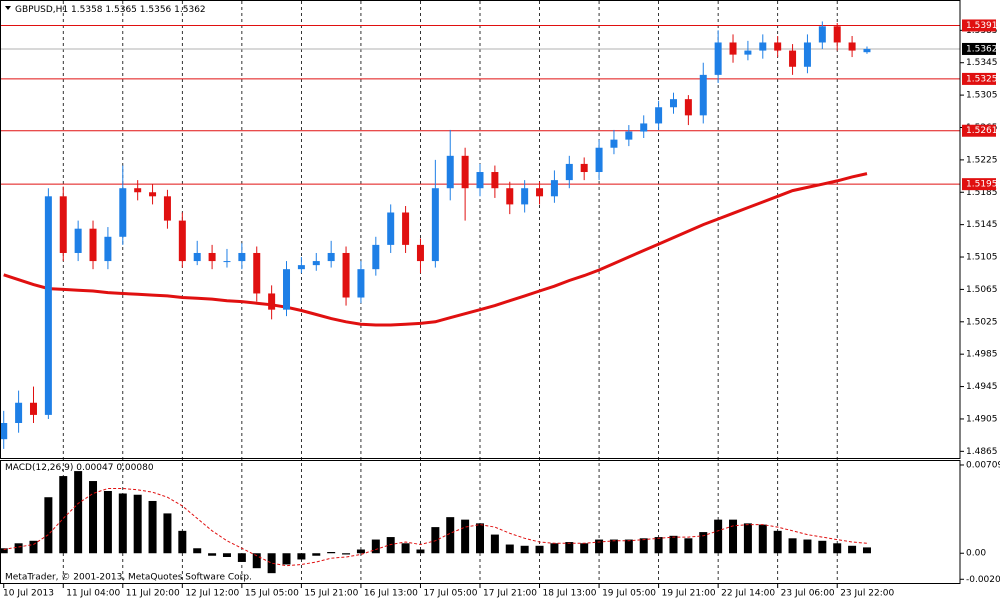 The image size is (1000, 600). Describe the element at coordinates (93, 594) in the screenshot. I see `x-tick-label: 11 Jul 04:00` at that location.